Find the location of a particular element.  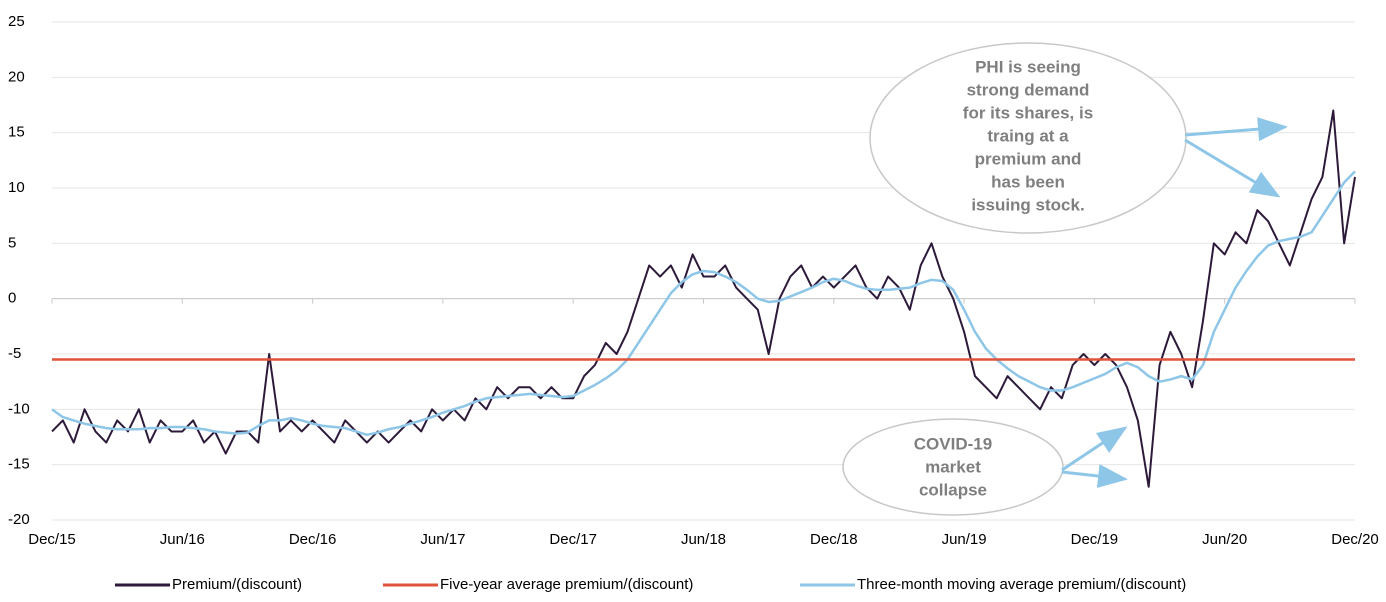

x-tick-label: Jun/17 is located at coordinates (442, 539).